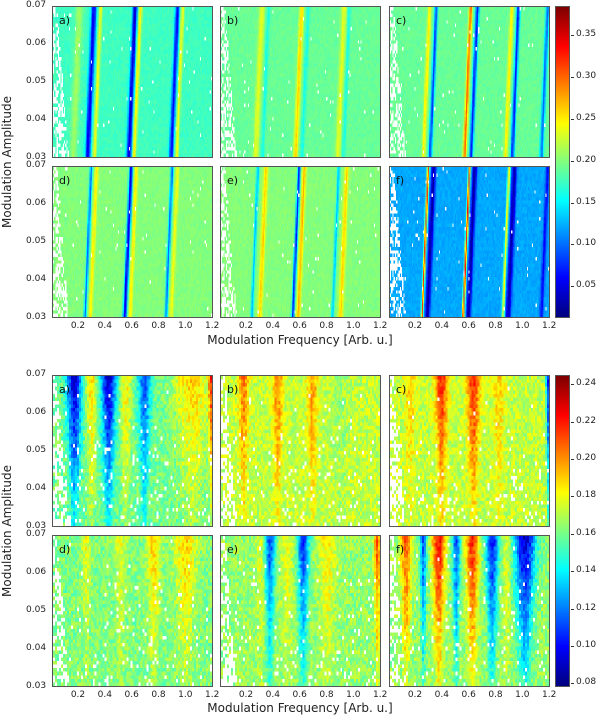 The width and height of the screenshot is (602, 719). I want to click on heatmap-panel-d: d), so click(132, 611).